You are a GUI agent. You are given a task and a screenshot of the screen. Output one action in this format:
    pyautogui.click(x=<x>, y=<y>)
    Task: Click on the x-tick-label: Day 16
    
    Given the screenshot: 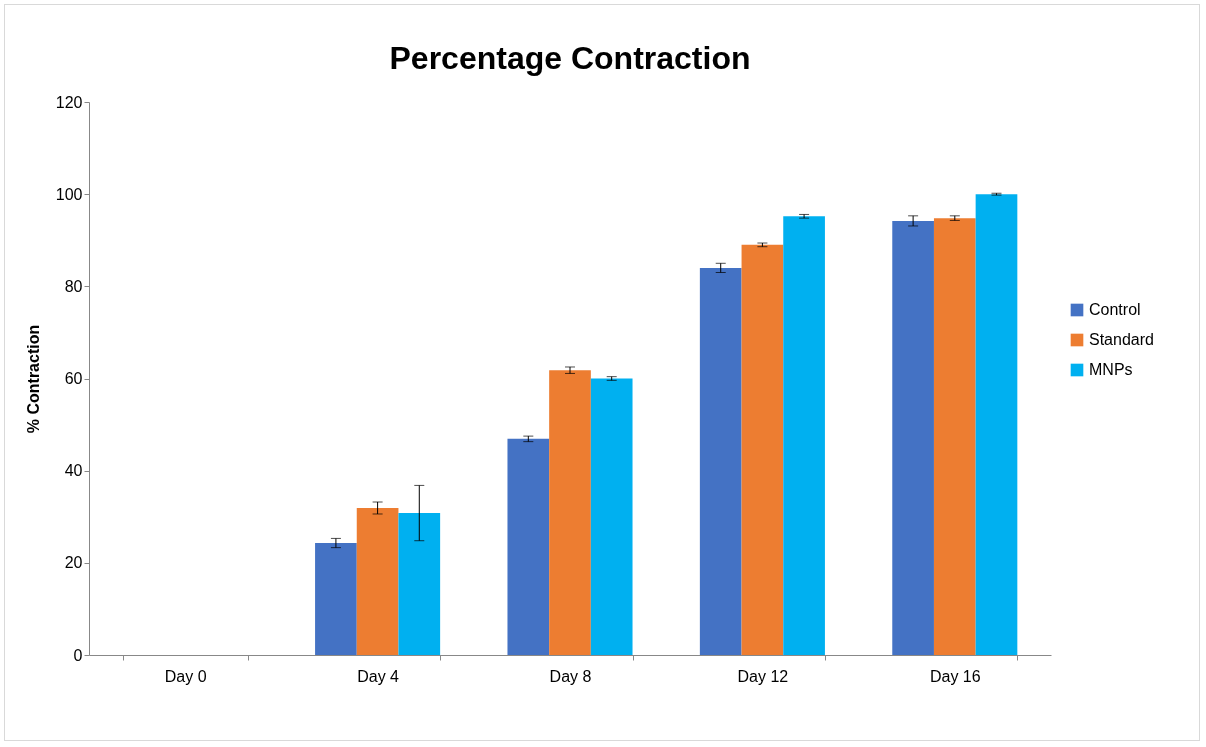 What is the action you would take?
    pyautogui.click(x=955, y=676)
    